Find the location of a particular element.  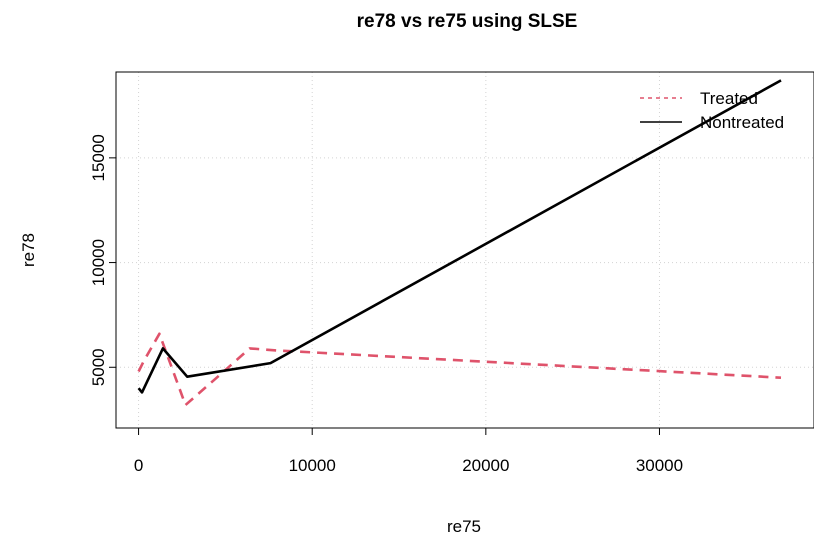

y-tick-label: 10000 is located at coordinates (98, 262).